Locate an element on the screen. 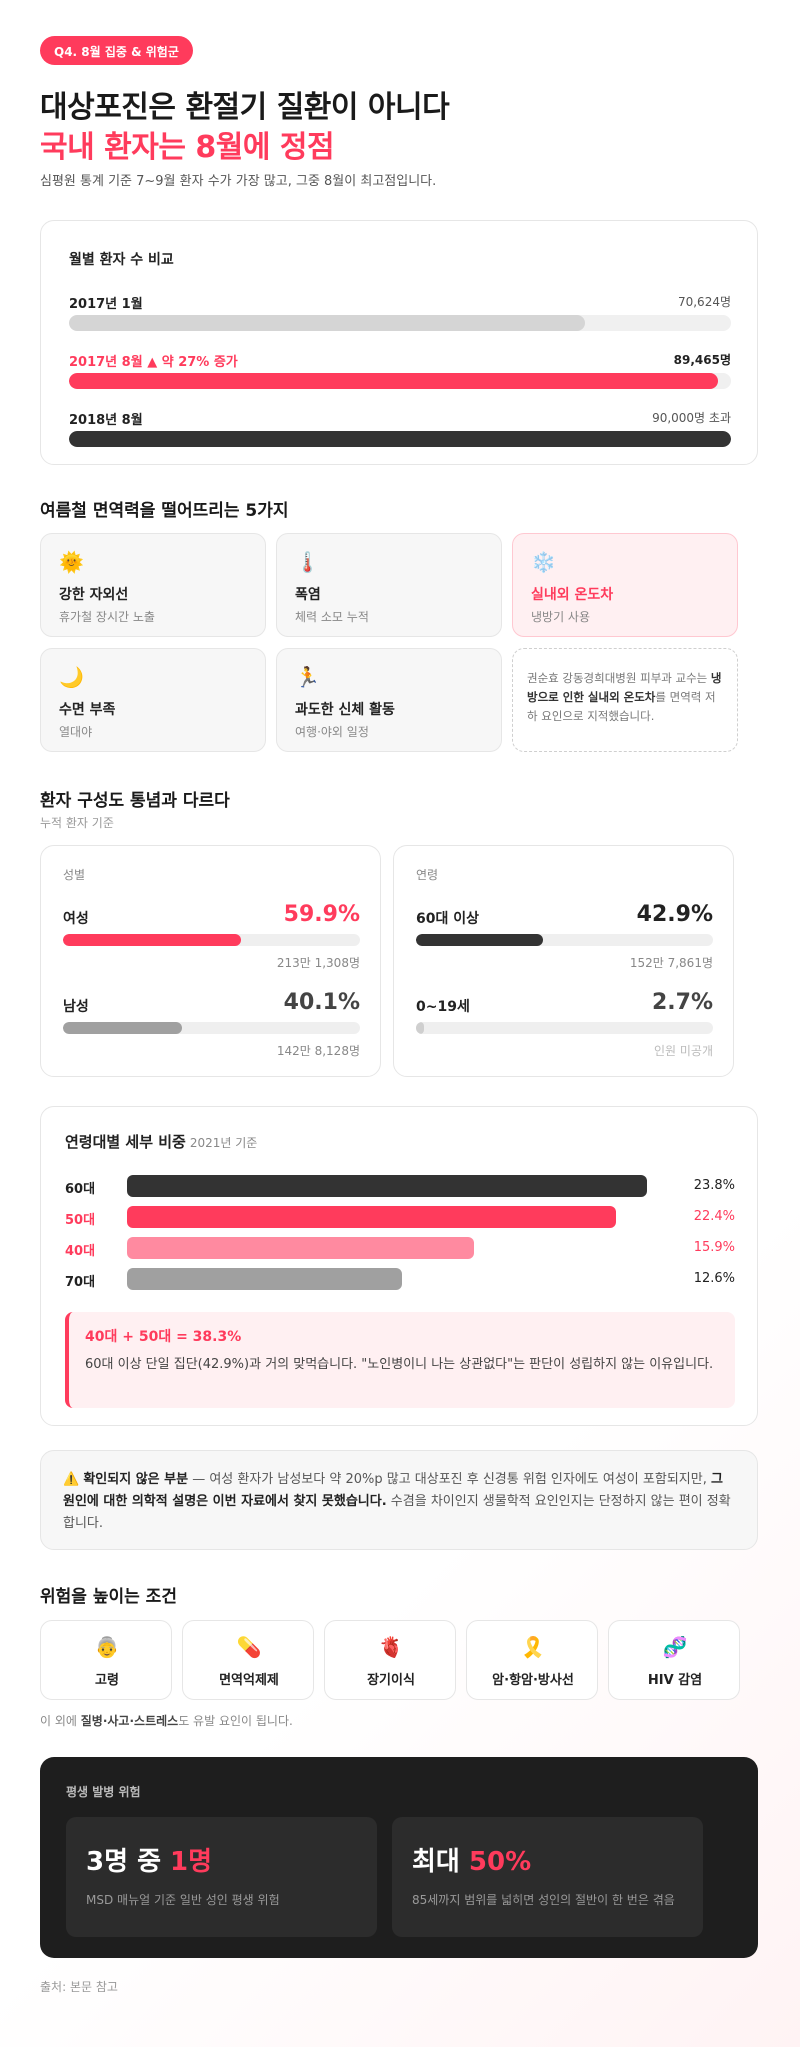 This screenshot has height=2047, width=800. headline: 대상포진은 환절기 질환이 아니다 is located at coordinates (245, 107).